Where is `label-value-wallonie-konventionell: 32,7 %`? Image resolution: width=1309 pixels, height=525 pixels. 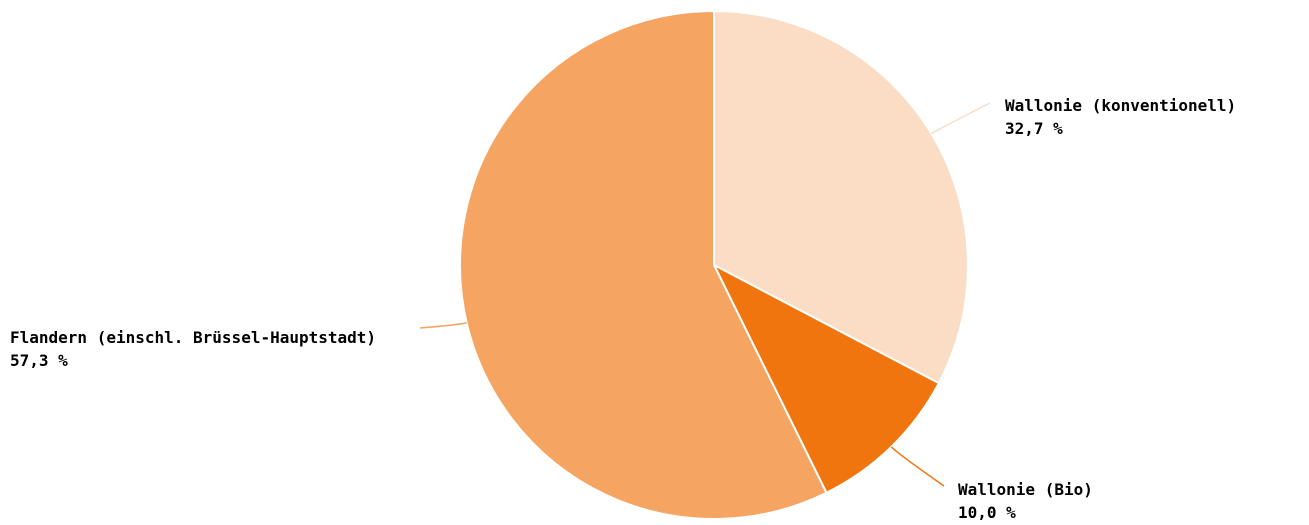
label-value-wallonie-konventionell: 32,7 % is located at coordinates (1034, 128).